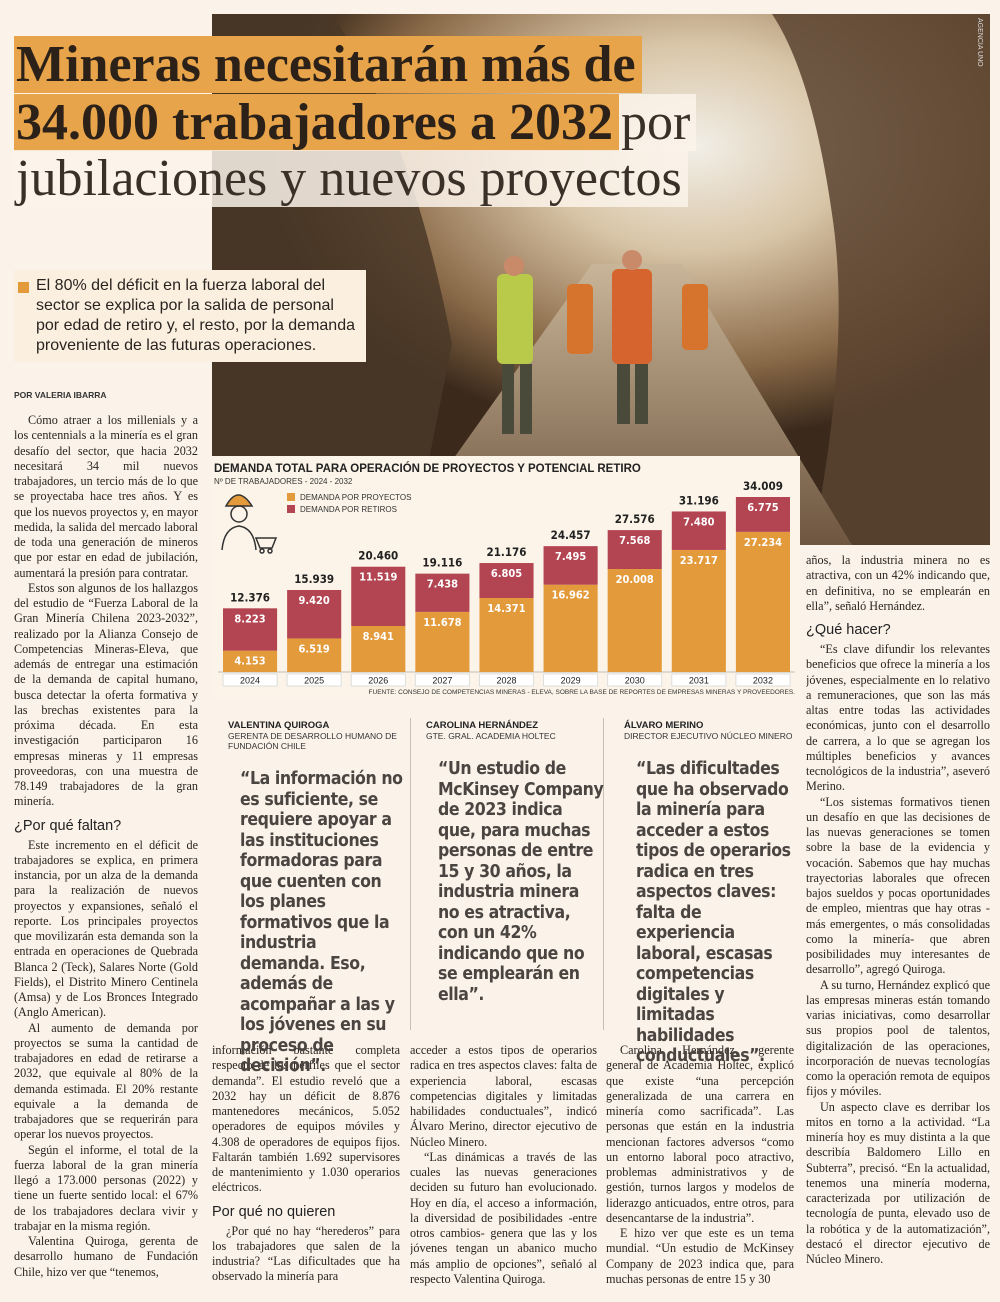  Describe the element at coordinates (763, 542) in the screenshot. I see `value-label: 27.234` at that location.